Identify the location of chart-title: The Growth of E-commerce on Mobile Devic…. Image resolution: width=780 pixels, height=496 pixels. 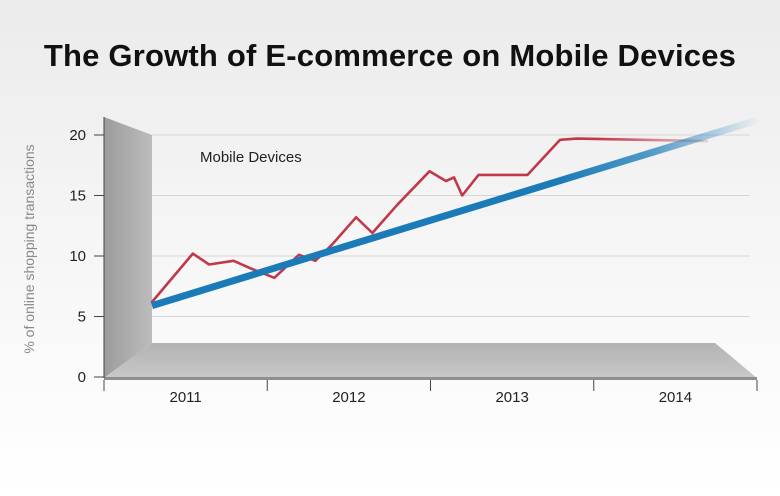
(390, 55).